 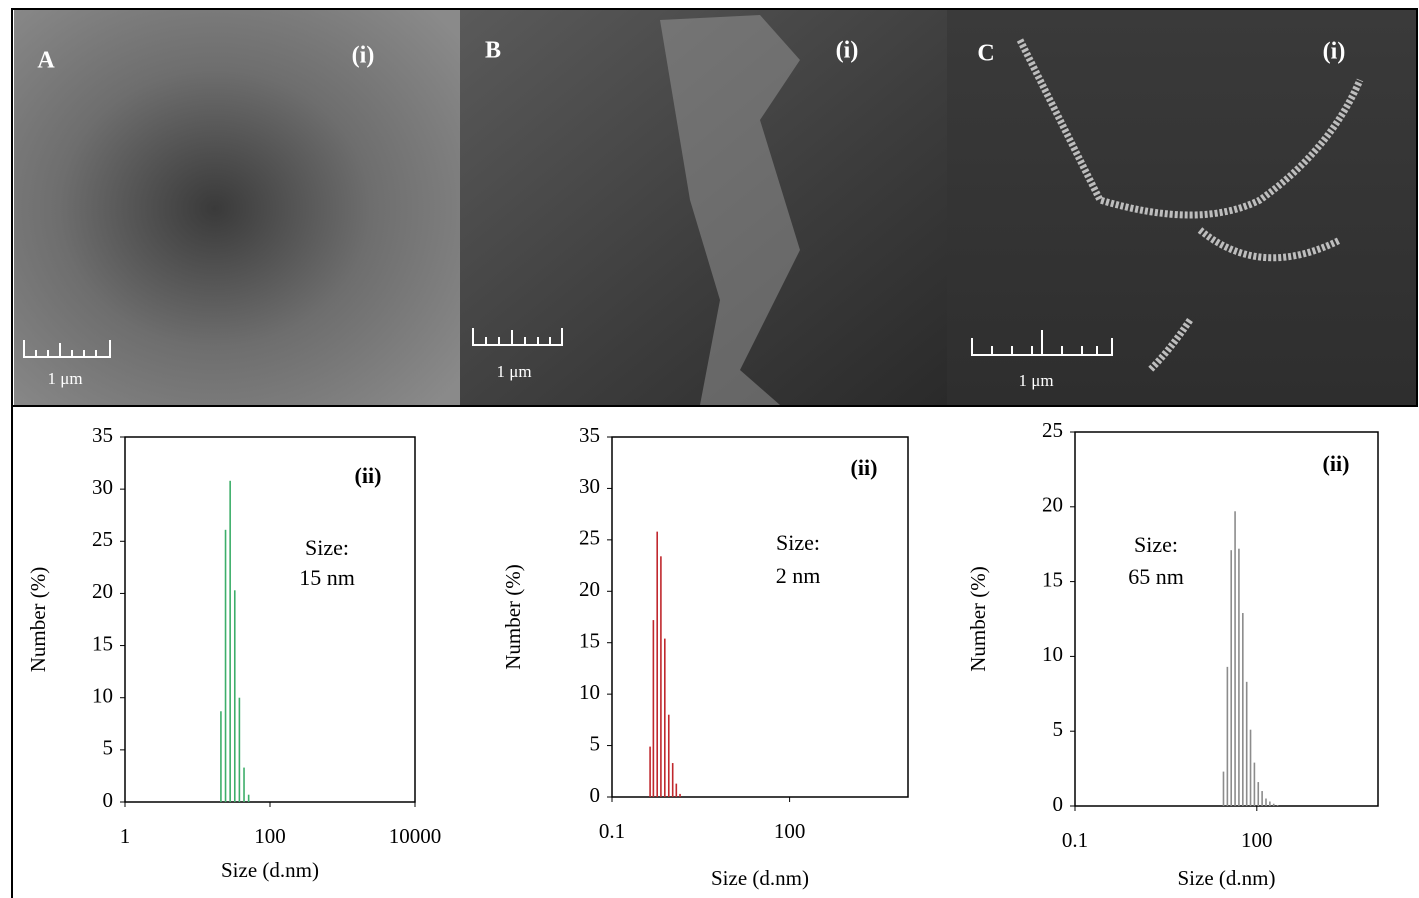 I want to click on x-tick-label: 1, so click(x=125, y=836).